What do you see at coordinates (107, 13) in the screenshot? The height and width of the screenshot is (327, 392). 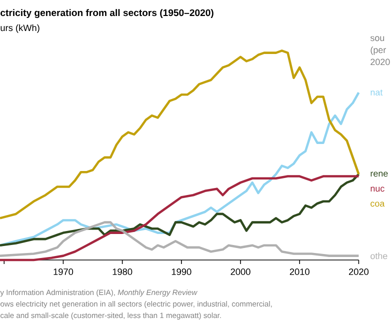 I see `chart-title: ctricity generation from all sectors (1950–2020)` at bounding box center [107, 13].